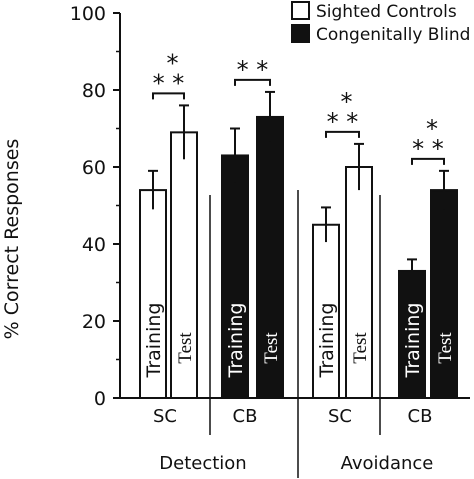 This screenshot has width=474, height=479. Describe the element at coordinates (393, 35) in the screenshot. I see `legend-label: Congenitally Blind` at that location.